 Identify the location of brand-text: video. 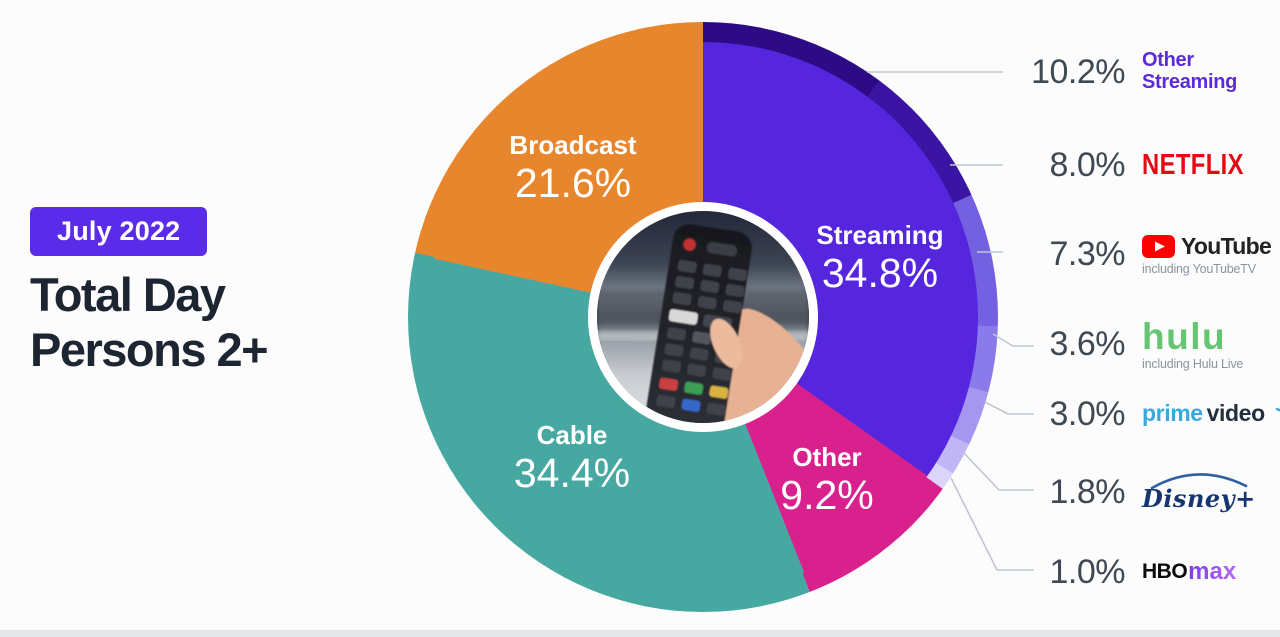
(1235, 413).